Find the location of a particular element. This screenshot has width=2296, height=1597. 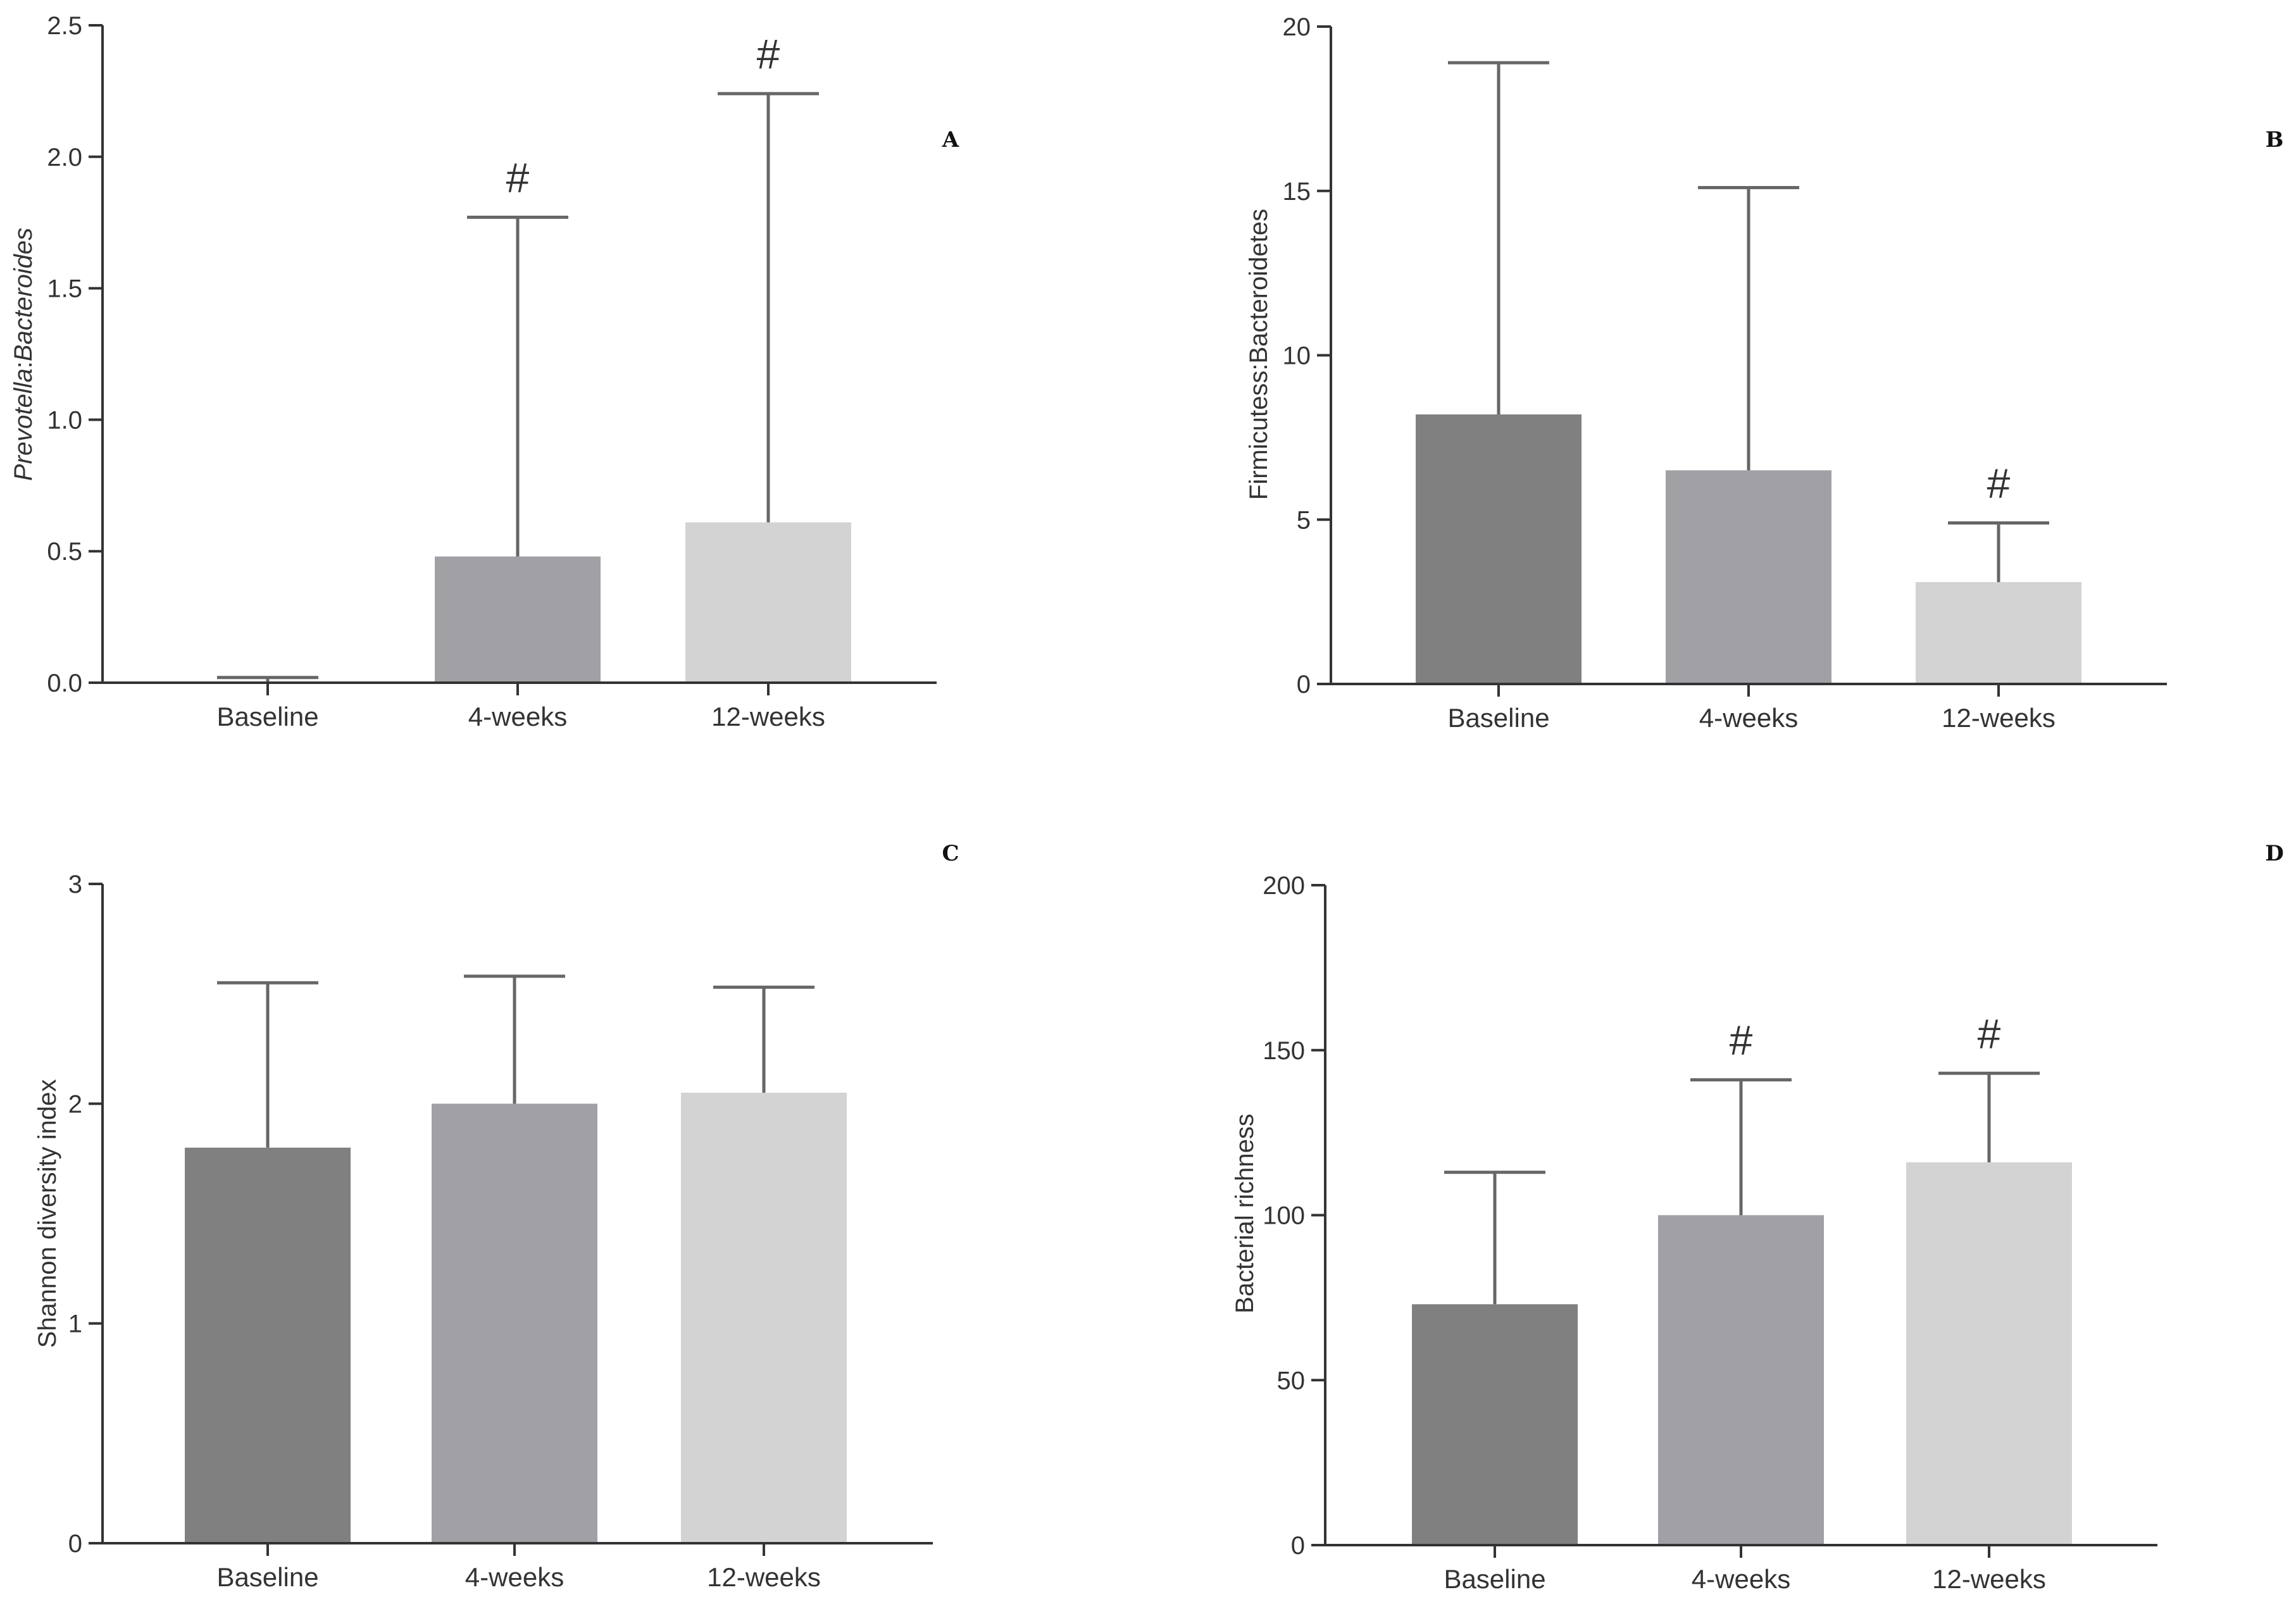

y-tick-label: 2 is located at coordinates (75, 1104).